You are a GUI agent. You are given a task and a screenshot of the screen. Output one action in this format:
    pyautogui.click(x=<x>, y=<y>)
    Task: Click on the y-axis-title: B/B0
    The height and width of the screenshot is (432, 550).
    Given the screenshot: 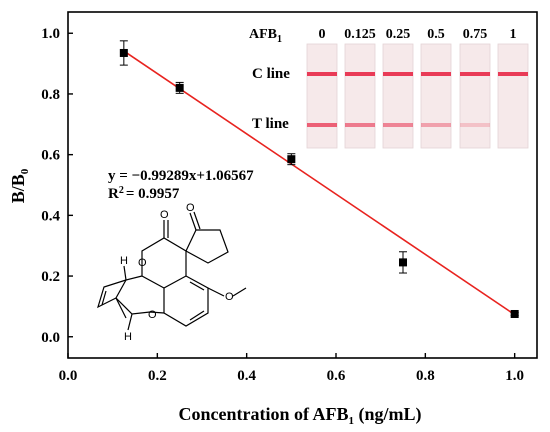 What is the action you would take?
    pyautogui.click(x=19, y=185)
    